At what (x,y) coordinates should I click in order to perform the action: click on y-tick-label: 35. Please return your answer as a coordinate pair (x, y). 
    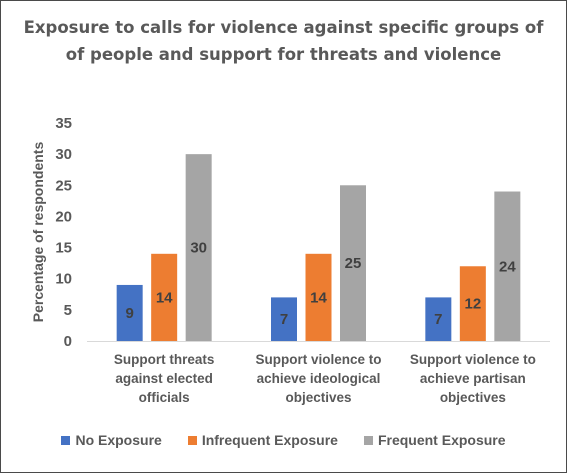
    Looking at the image, I should click on (63, 123).